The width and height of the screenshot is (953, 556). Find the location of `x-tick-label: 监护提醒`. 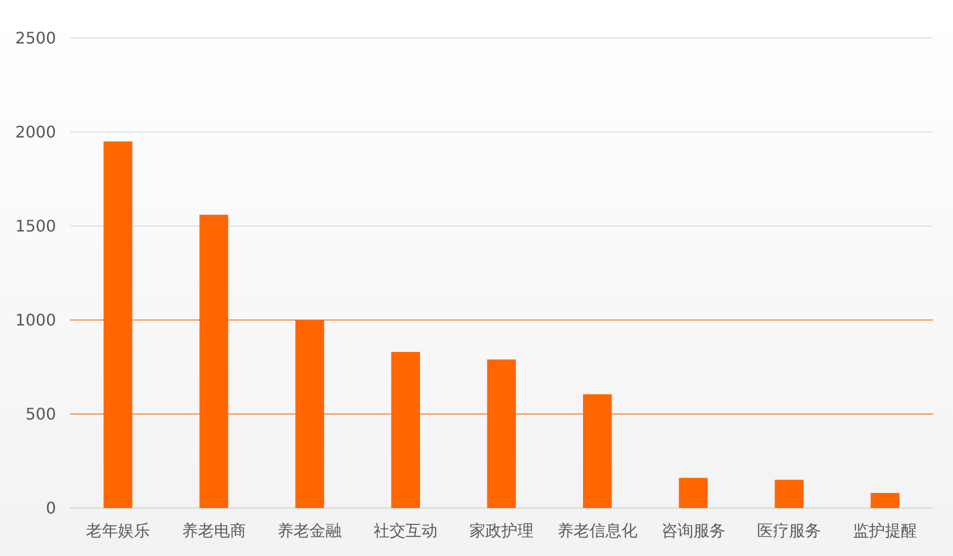

x-tick-label: 监护提醒 is located at coordinates (885, 530).